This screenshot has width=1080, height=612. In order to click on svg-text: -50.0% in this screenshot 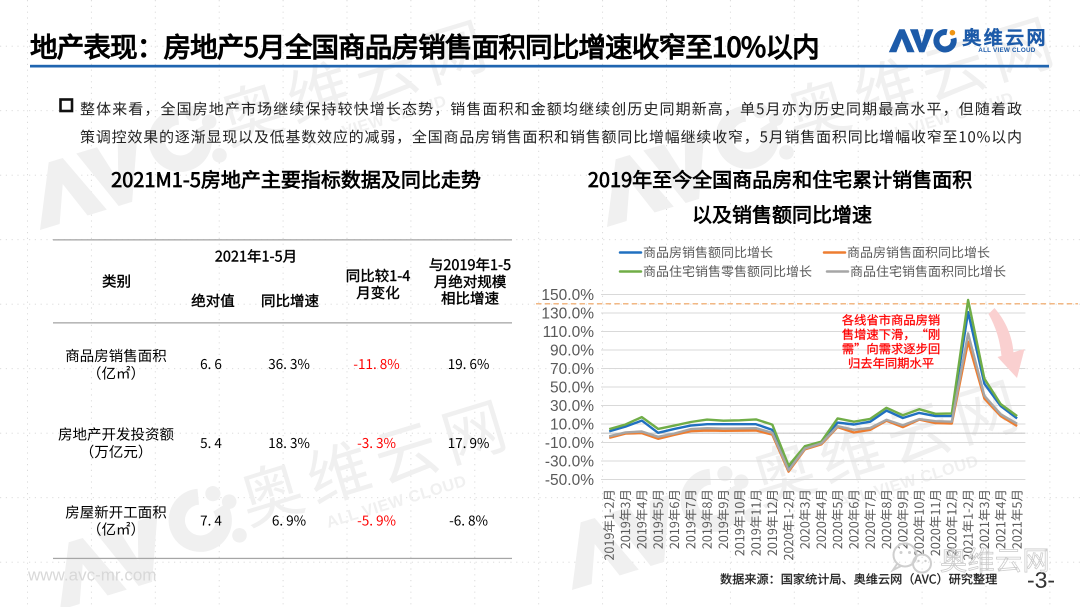, I will do `click(569, 480)`.